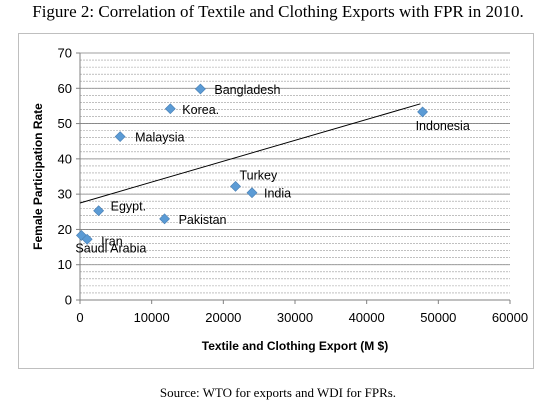 This screenshot has height=415, width=556. I want to click on y-tick-label: 10, so click(65, 264).